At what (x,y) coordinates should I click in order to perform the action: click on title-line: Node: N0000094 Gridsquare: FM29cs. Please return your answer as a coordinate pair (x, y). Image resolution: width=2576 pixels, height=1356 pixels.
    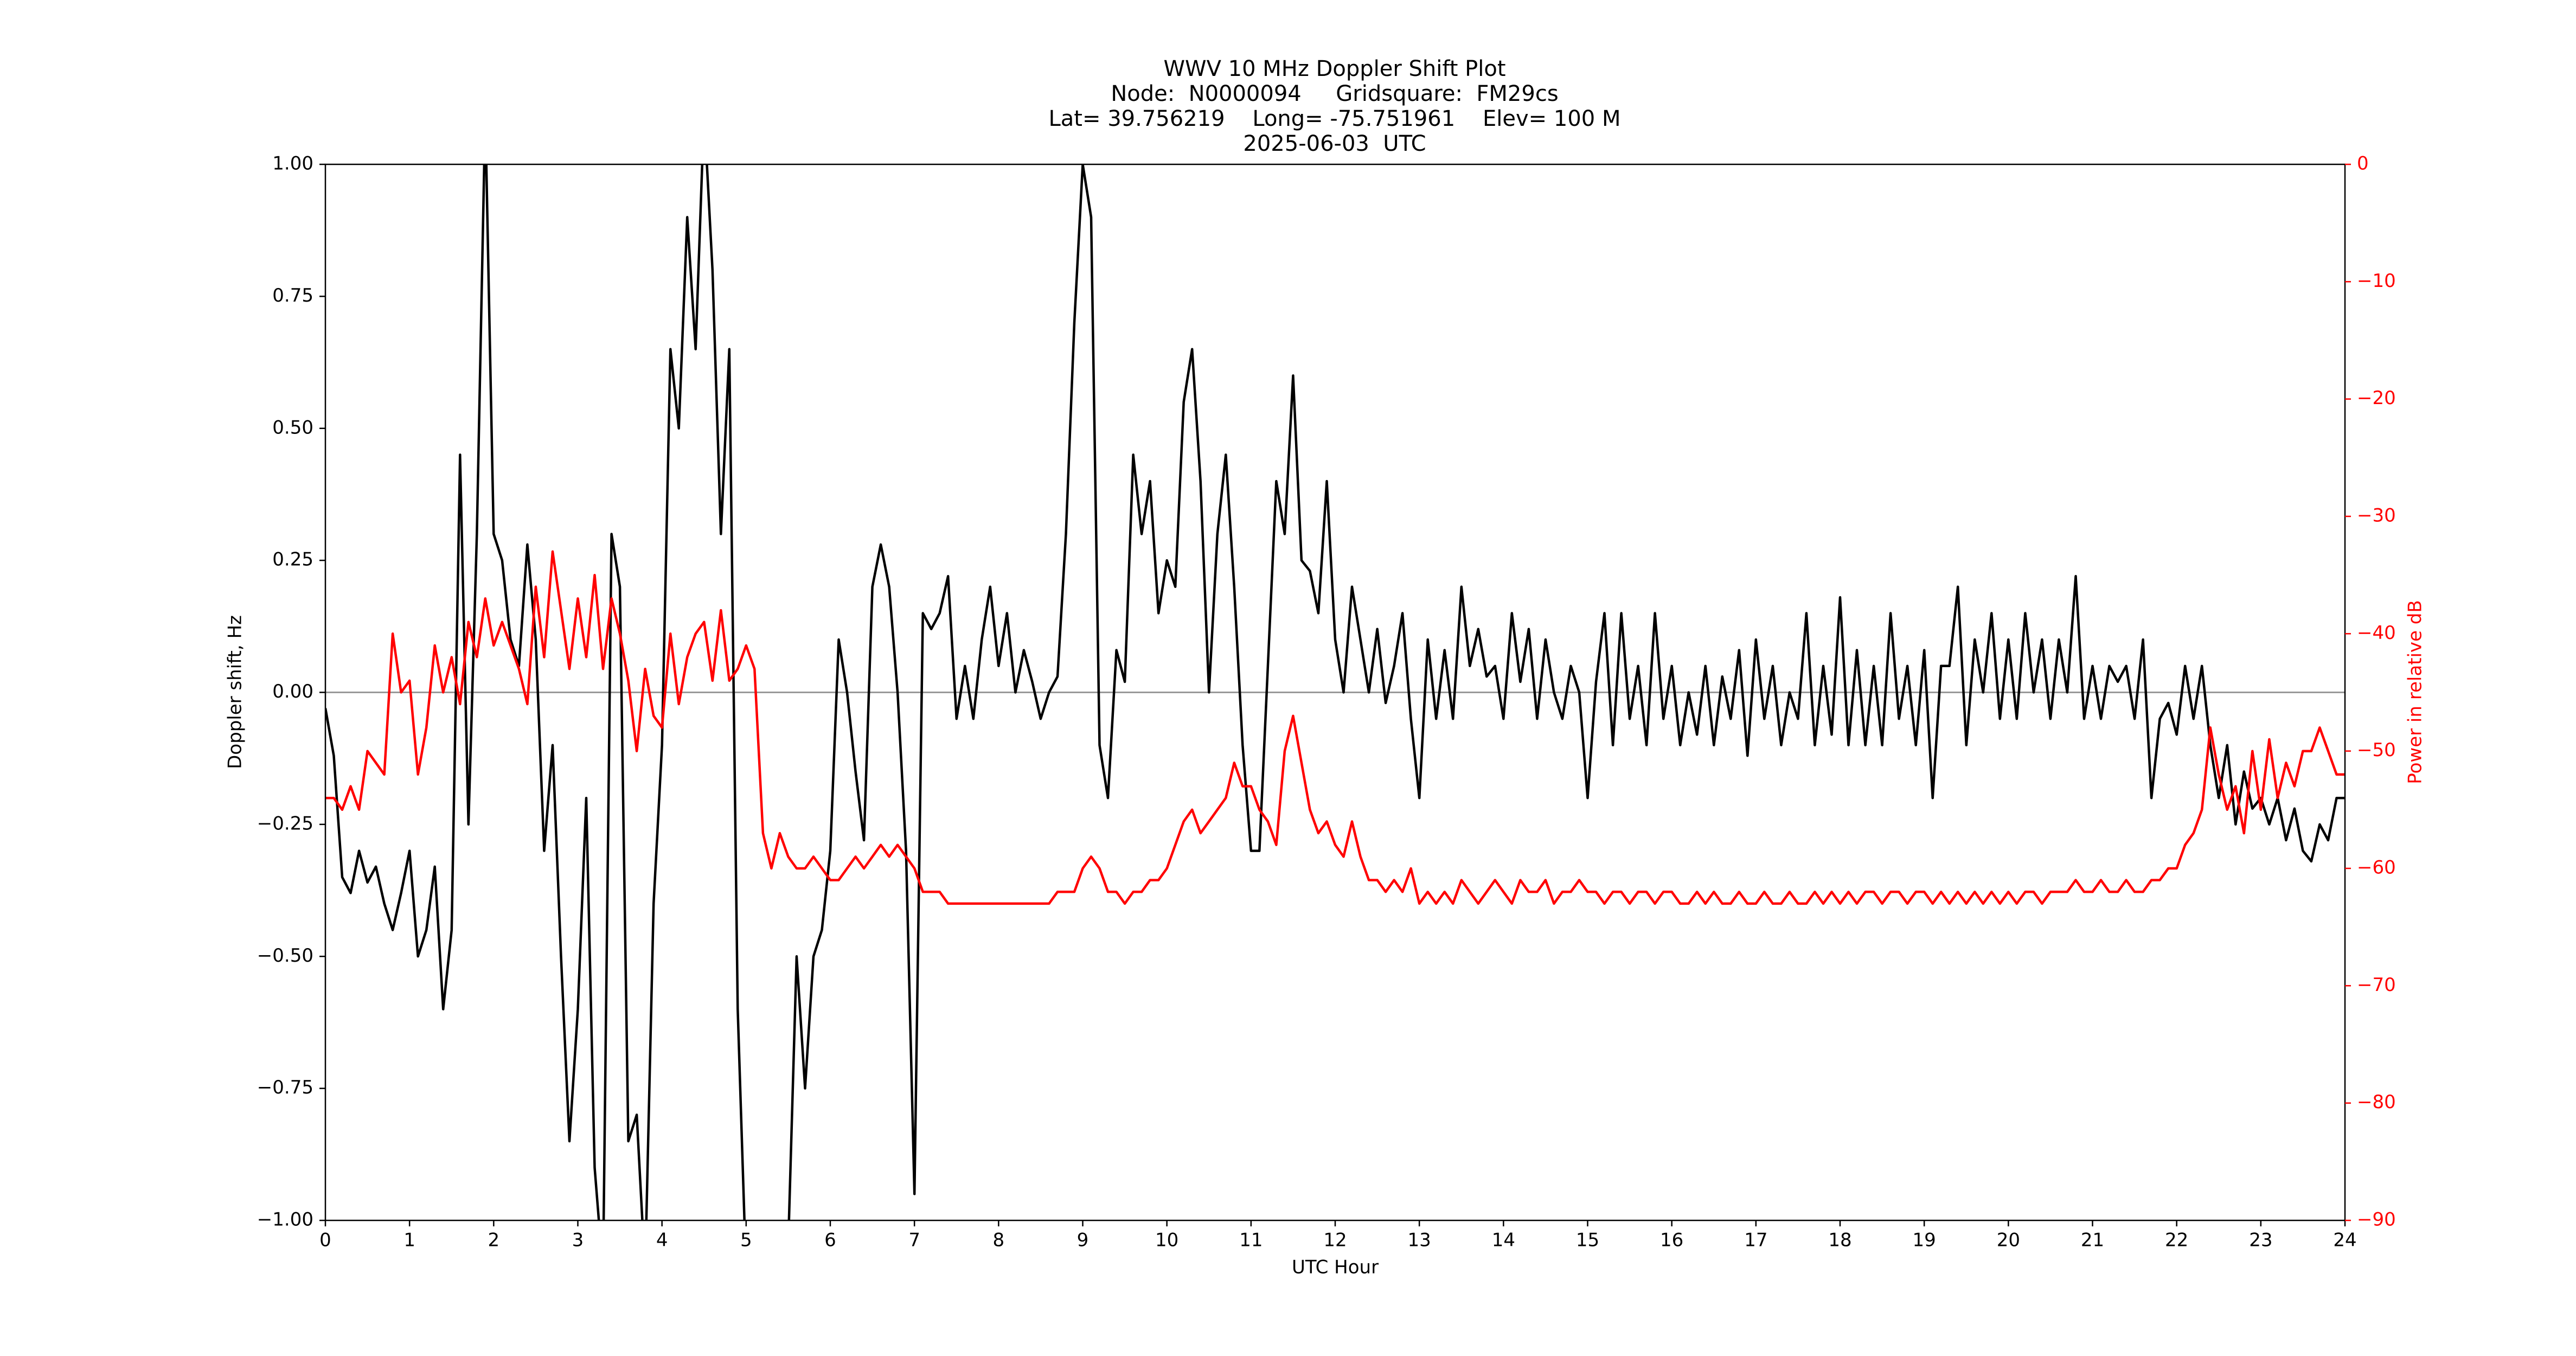
    Looking at the image, I should click on (1334, 93).